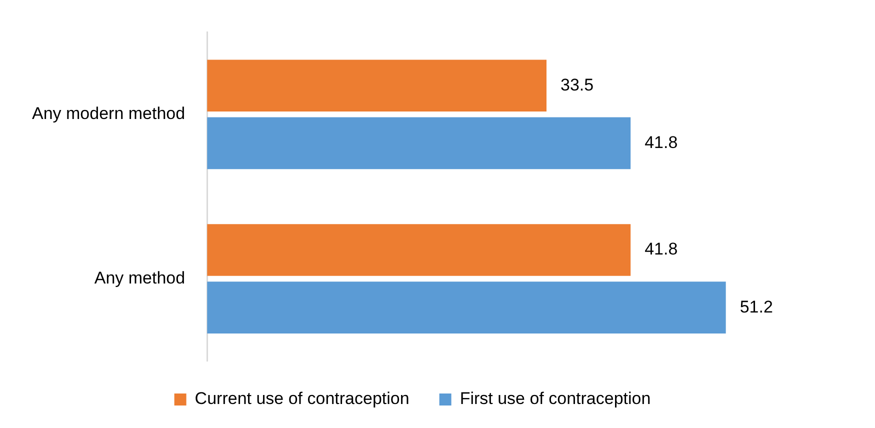 This screenshot has width=875, height=428. I want to click on data-label: 51.2, so click(756, 306).